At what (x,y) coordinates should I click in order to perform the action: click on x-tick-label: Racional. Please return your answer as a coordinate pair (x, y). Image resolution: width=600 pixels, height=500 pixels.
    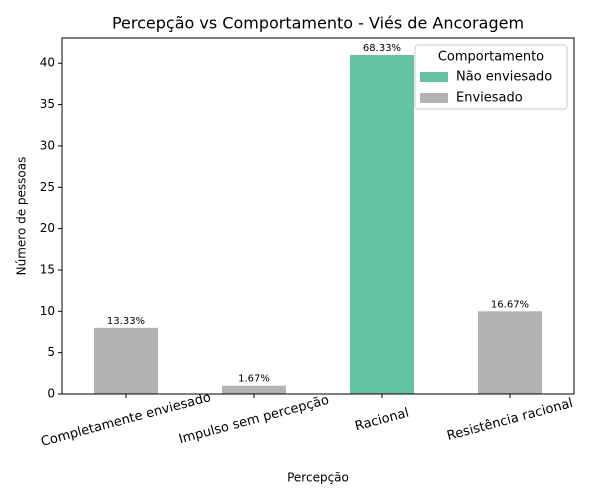
    Looking at the image, I should click on (381, 420).